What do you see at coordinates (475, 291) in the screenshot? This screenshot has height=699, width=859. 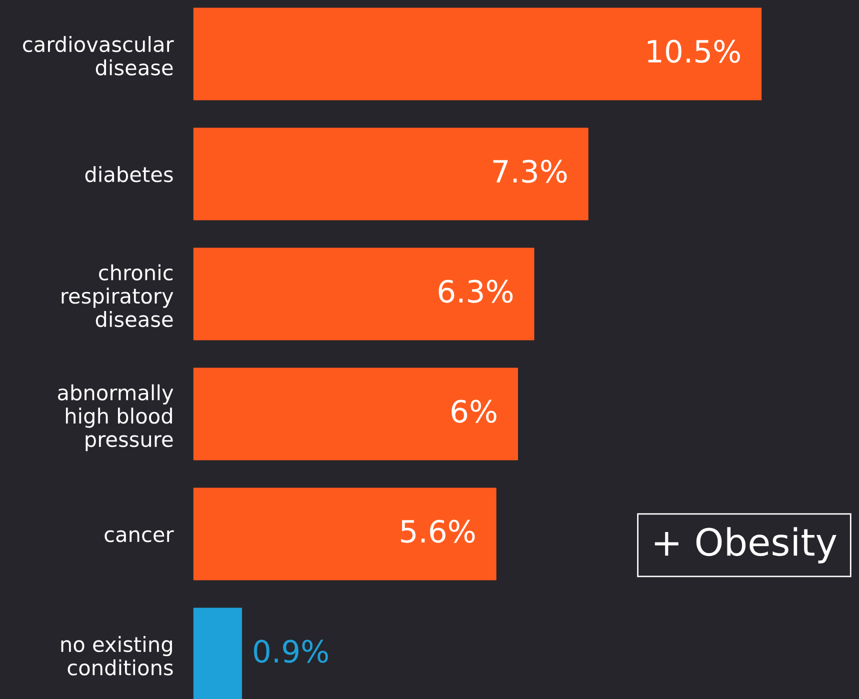 I see `data-label: 6.3%` at bounding box center [475, 291].